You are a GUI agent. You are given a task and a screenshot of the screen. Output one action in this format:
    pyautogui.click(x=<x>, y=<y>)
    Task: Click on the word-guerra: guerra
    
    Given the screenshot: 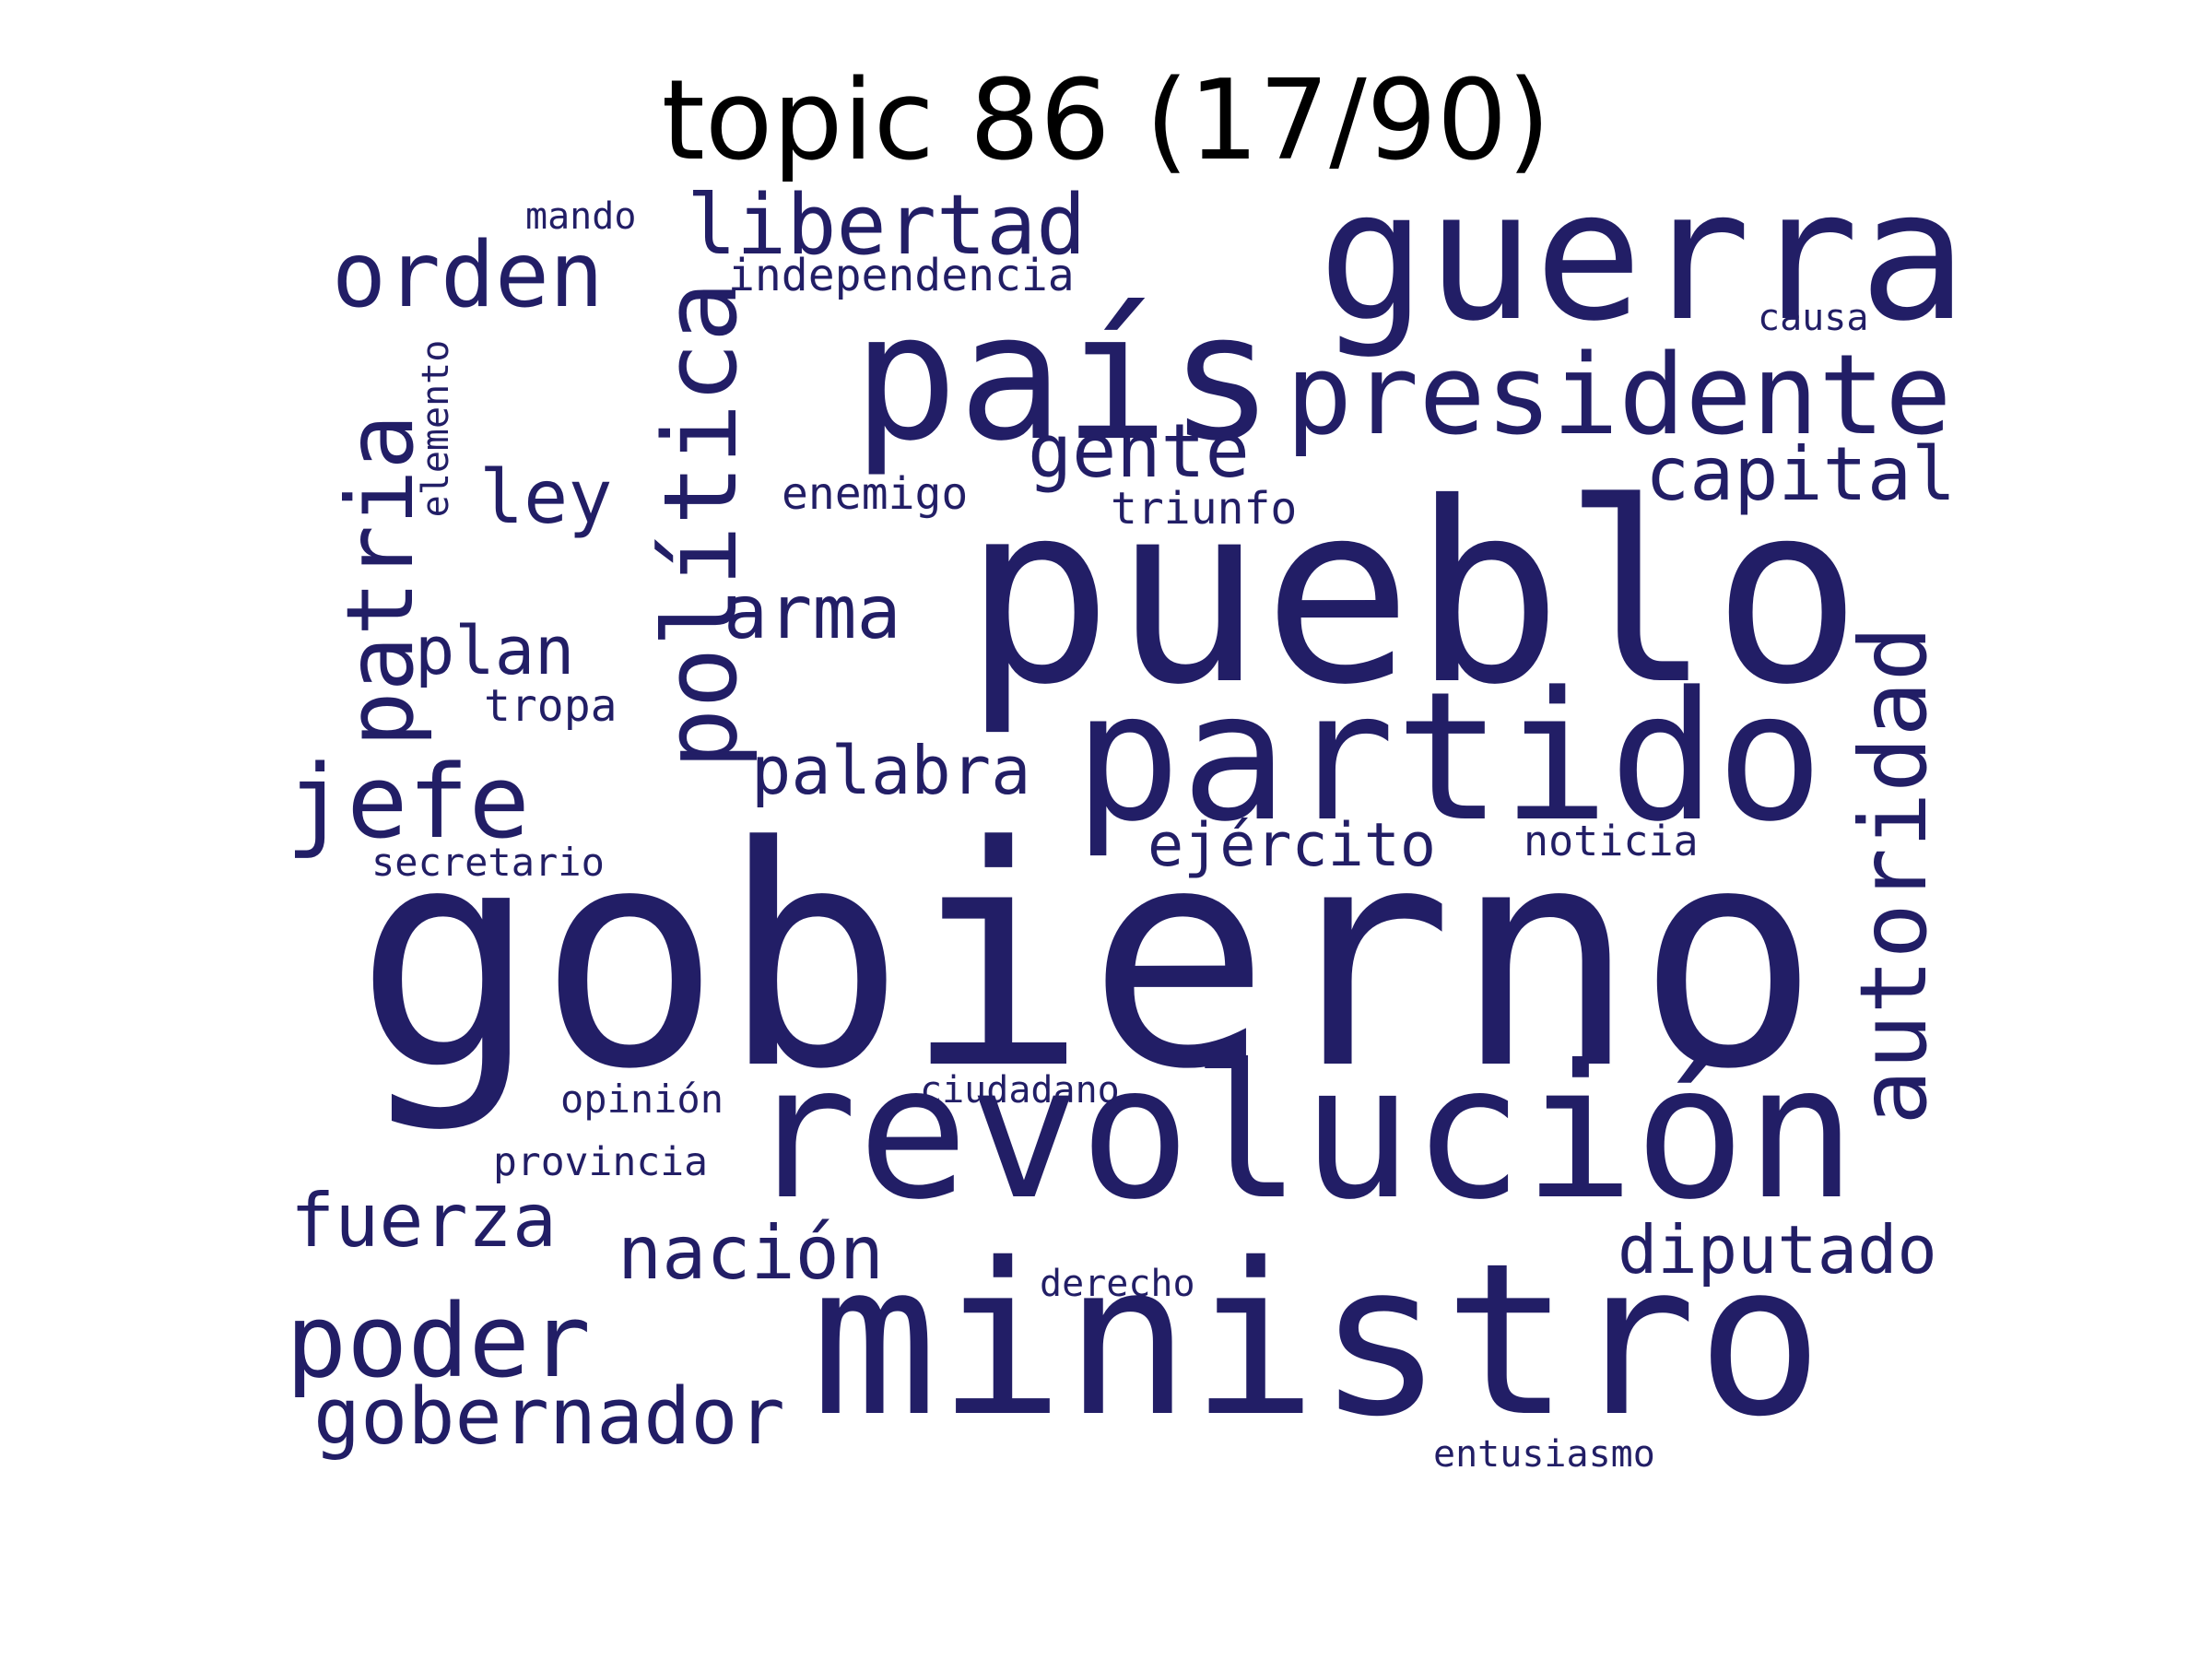 What is the action you would take?
    pyautogui.click(x=1643, y=255)
    